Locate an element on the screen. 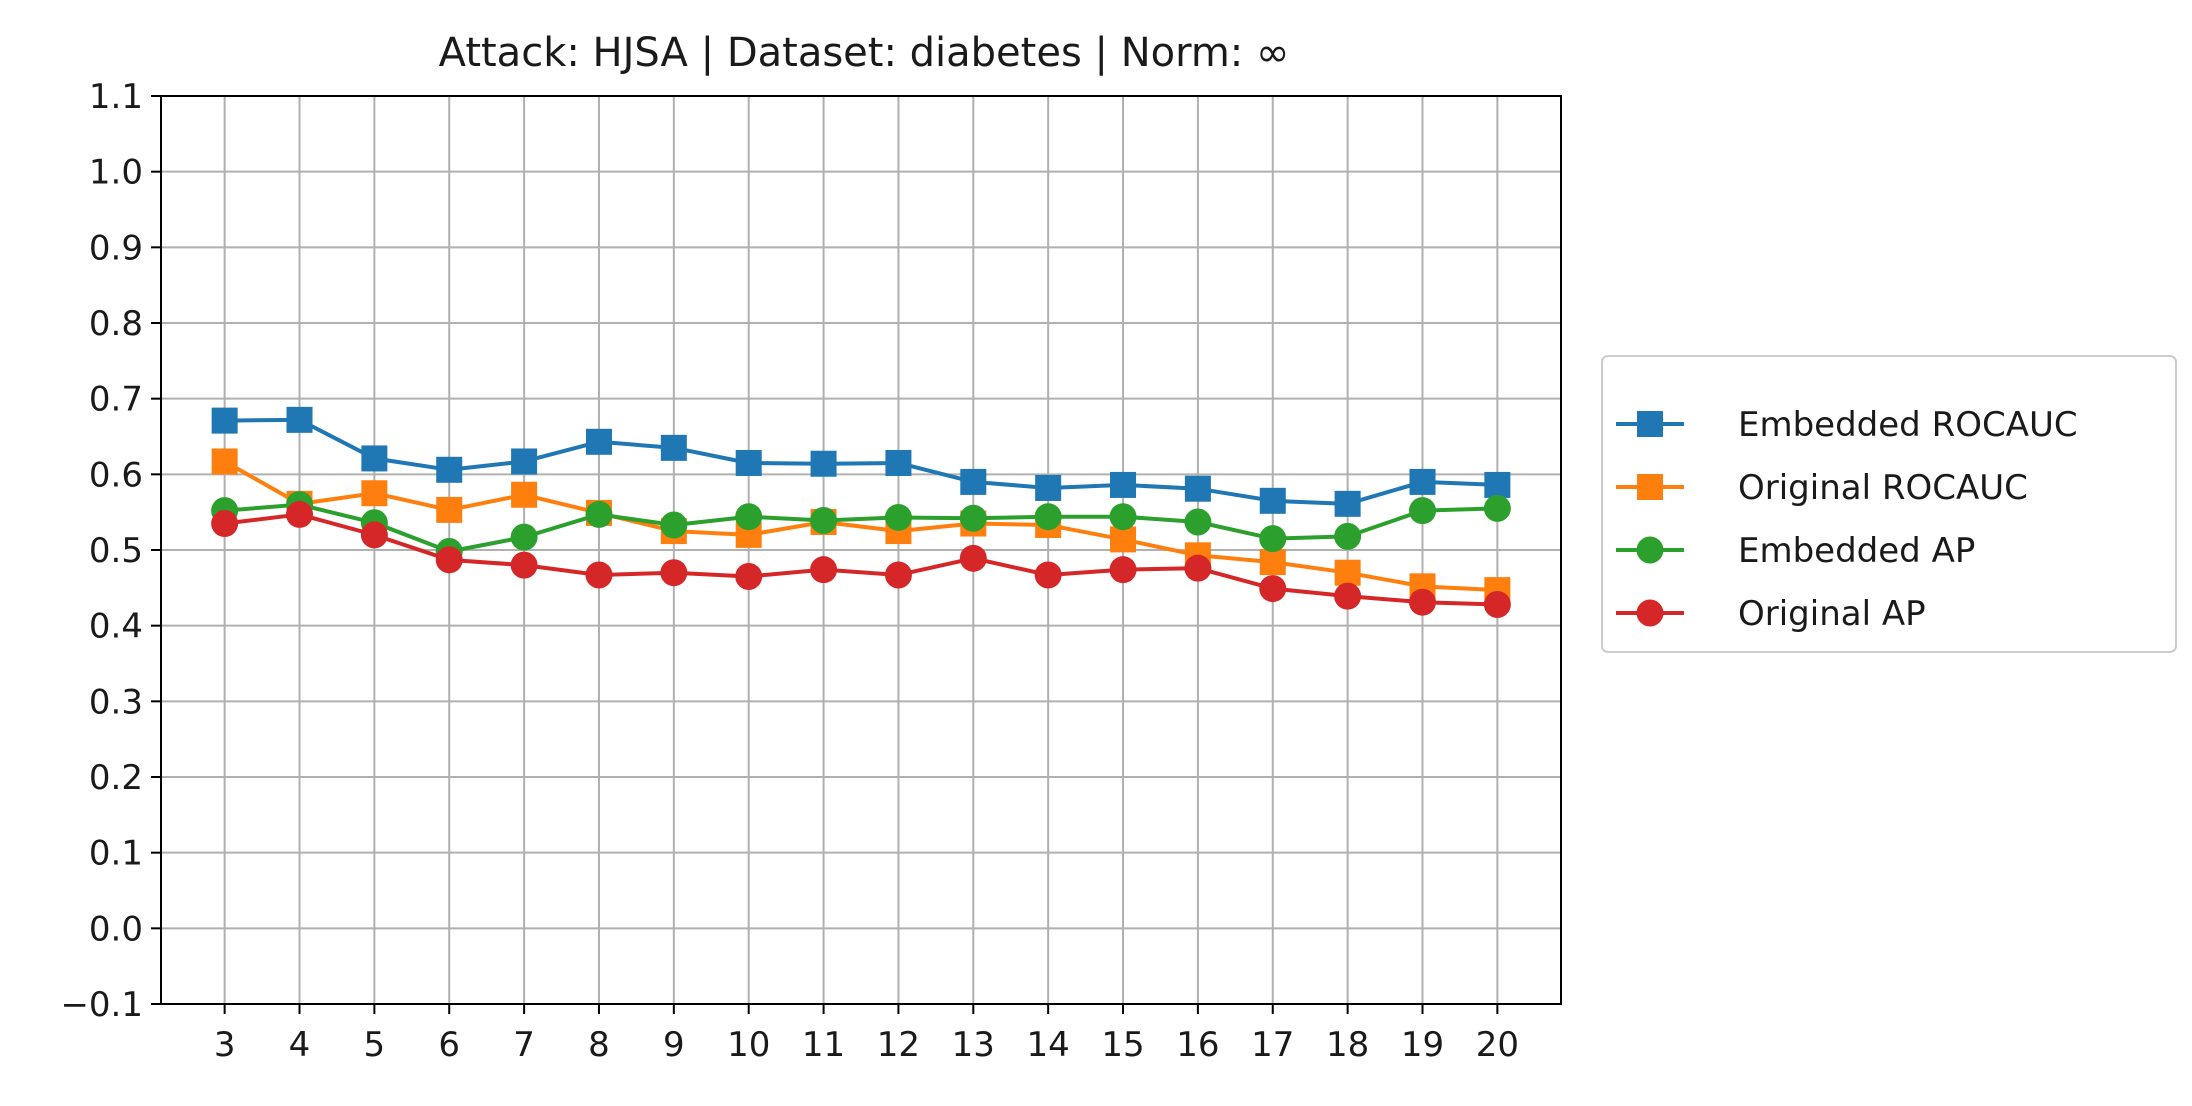 Image resolution: width=2192 pixels, height=1106 pixels. x-tick-label: 9 is located at coordinates (674, 1045).